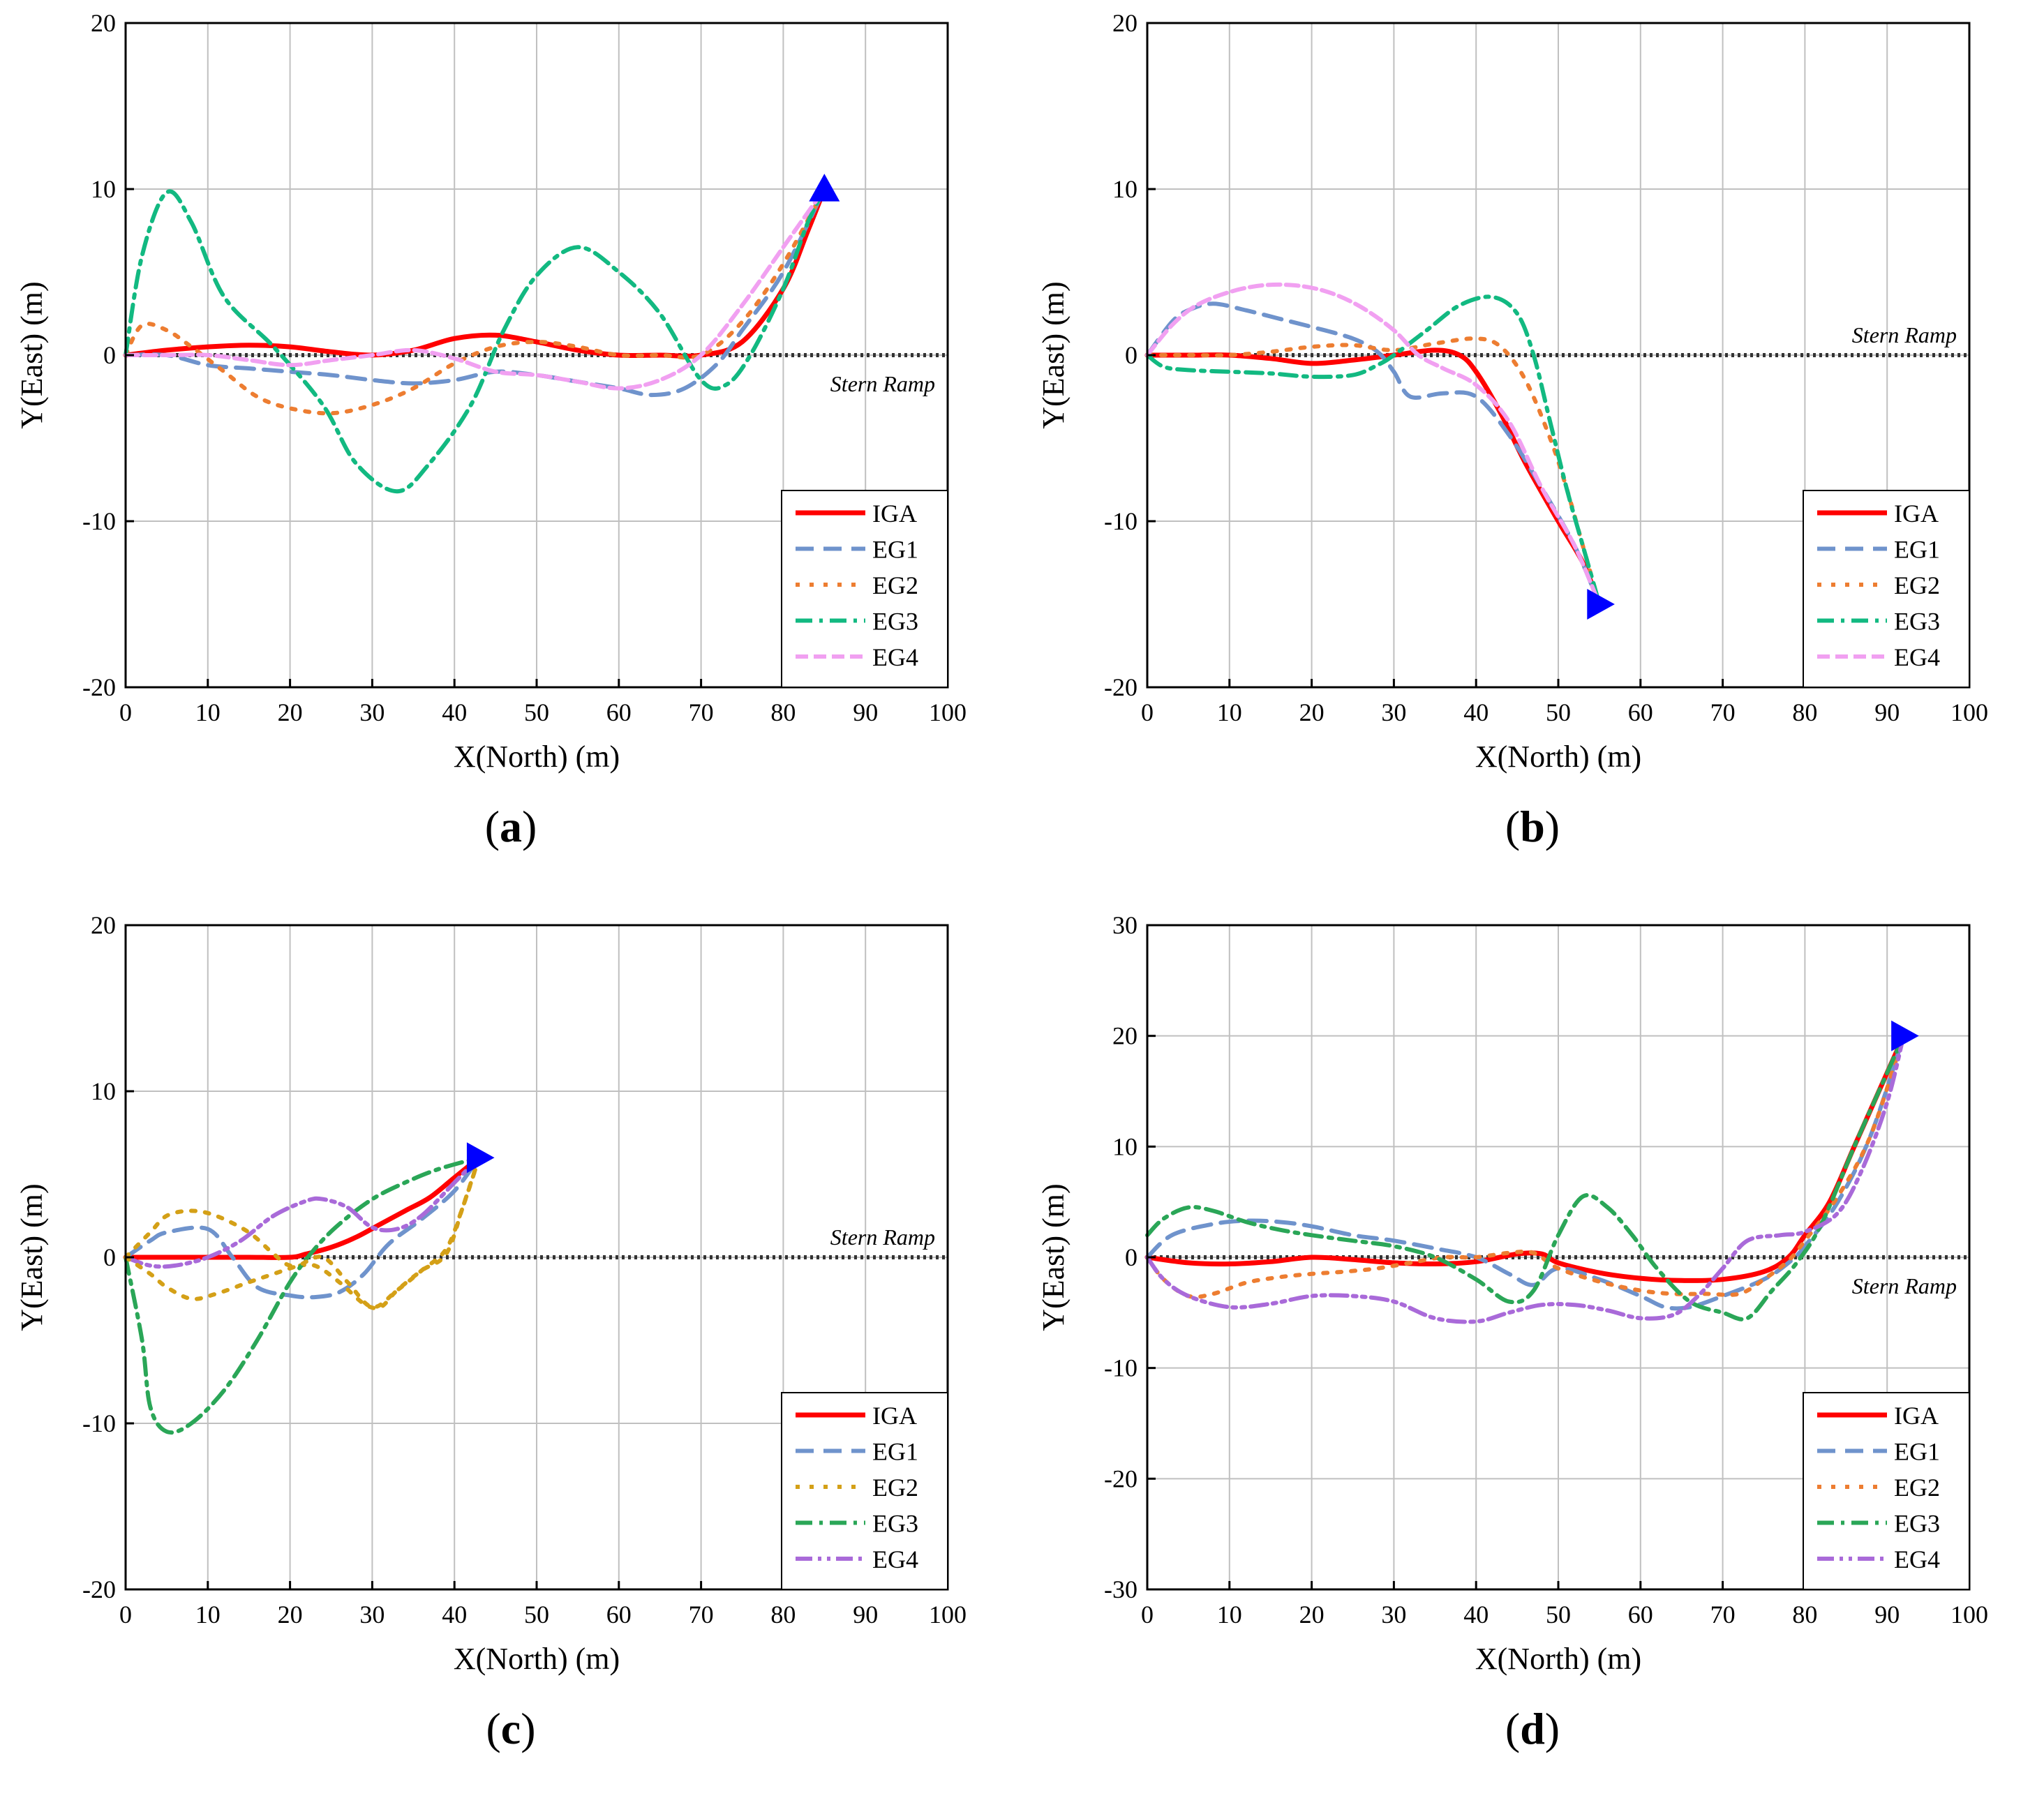 The image size is (2044, 1805). What do you see at coordinates (882, 384) in the screenshot?
I see `stern-ramp-label: Stern Ramp` at bounding box center [882, 384].